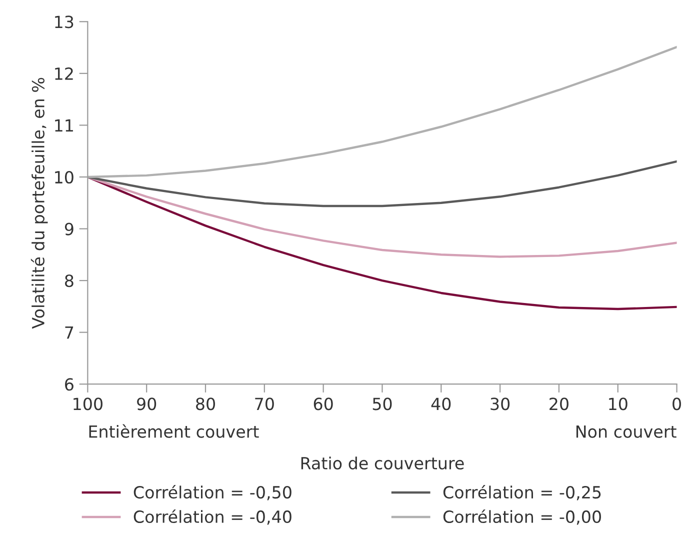 The width and height of the screenshot is (685, 541). What do you see at coordinates (64, 177) in the screenshot?
I see `y-tick-label: 10` at bounding box center [64, 177].